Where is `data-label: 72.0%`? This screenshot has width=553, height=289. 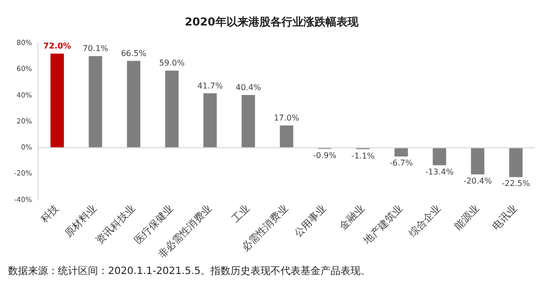
data-label: 72.0% is located at coordinates (57, 46).